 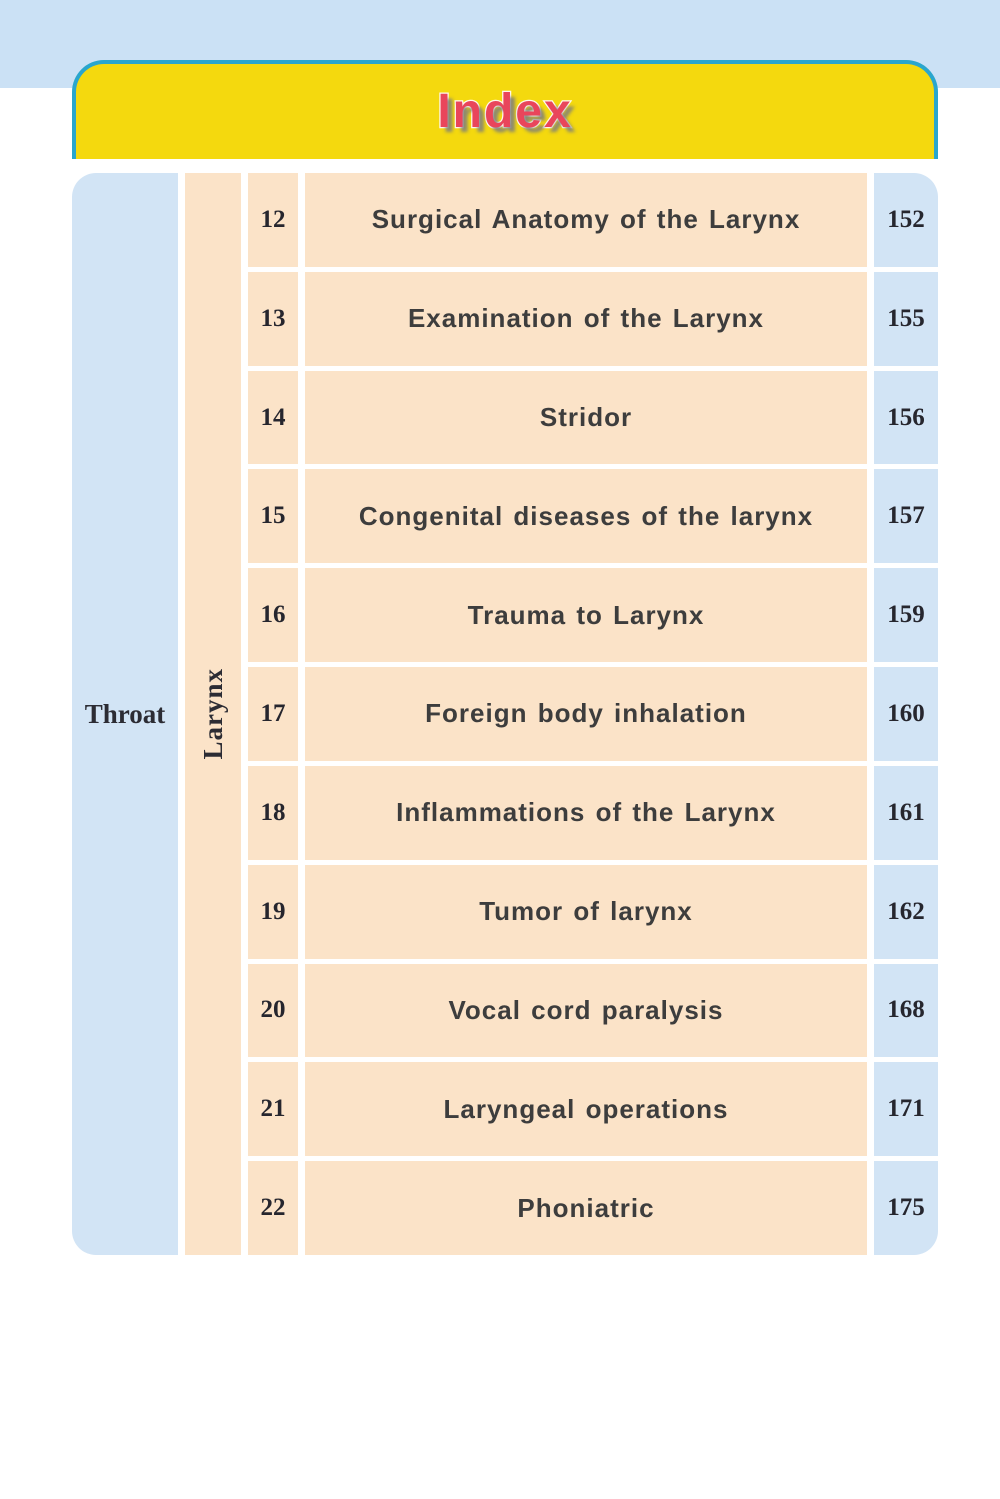 I want to click on chapter-title-cell: Examination of the Larynx, so click(x=586, y=318).